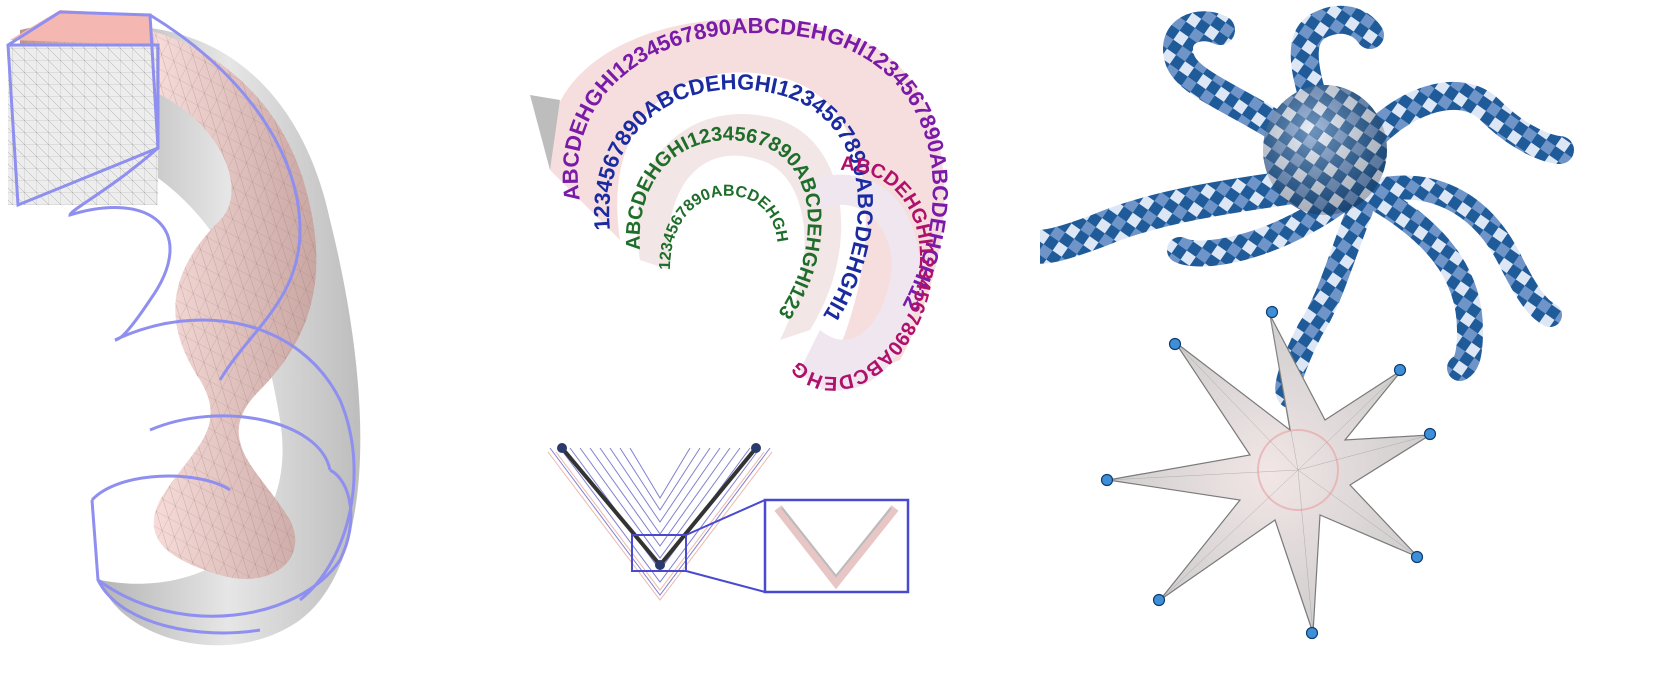  Describe the element at coordinates (562, 448) in the screenshot. I see `v-handle-left` at that location.